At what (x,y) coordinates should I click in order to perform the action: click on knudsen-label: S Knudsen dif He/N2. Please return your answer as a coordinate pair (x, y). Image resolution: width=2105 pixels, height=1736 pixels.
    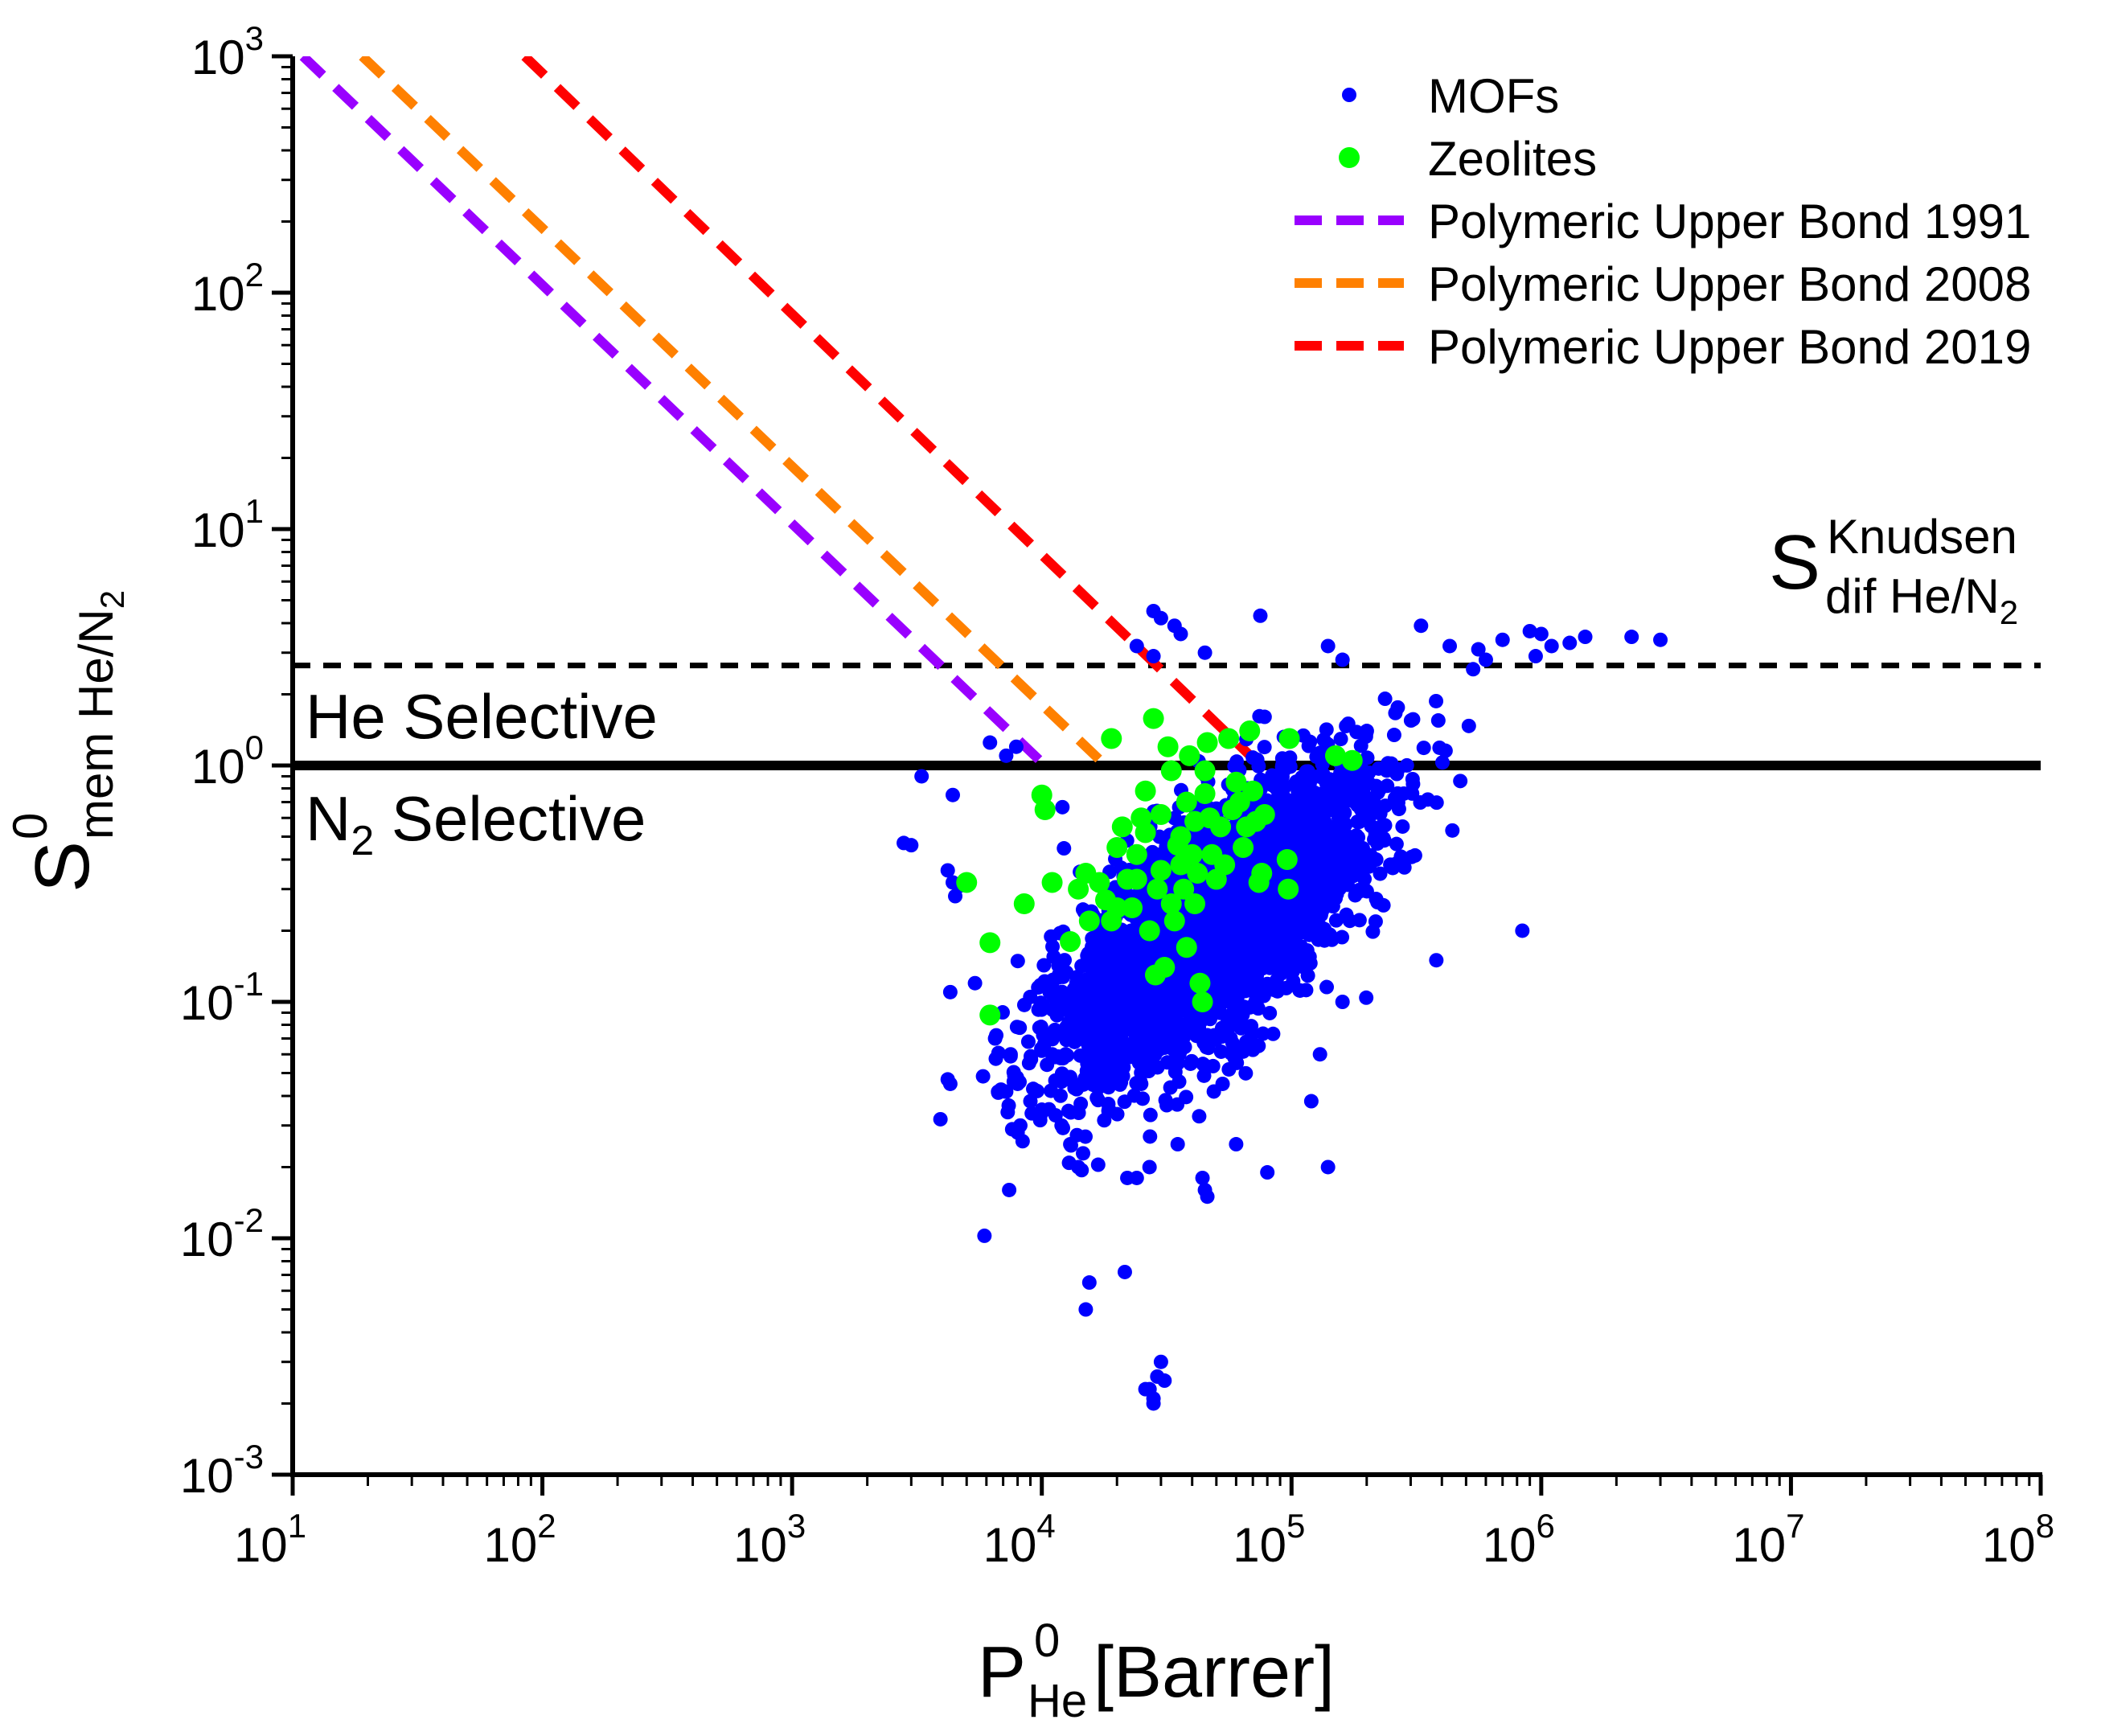
    Looking at the image, I should click on (1893, 570).